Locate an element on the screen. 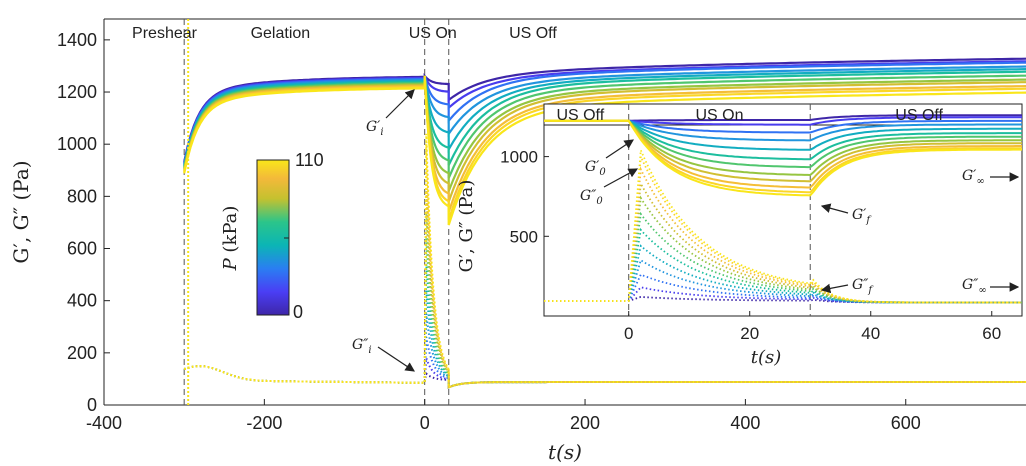 This screenshot has height=466, width=1026. colorbar-max-label: 110 is located at coordinates (309, 160).